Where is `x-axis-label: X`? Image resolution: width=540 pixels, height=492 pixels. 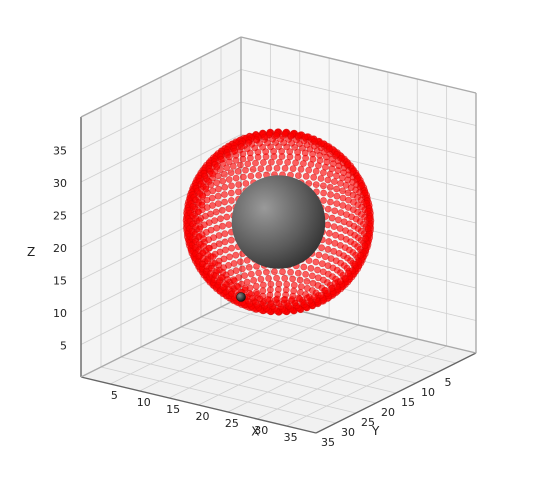 x-axis-label: X is located at coordinates (255, 431).